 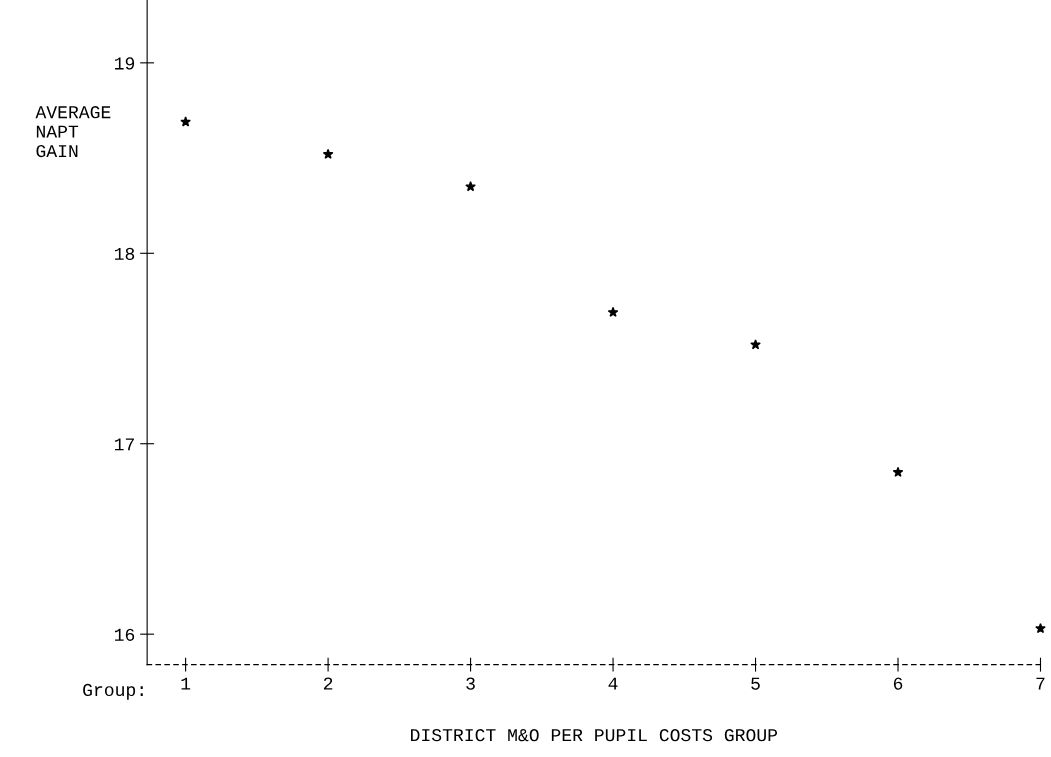 I want to click on x-tick-label: 3, so click(x=470, y=683).